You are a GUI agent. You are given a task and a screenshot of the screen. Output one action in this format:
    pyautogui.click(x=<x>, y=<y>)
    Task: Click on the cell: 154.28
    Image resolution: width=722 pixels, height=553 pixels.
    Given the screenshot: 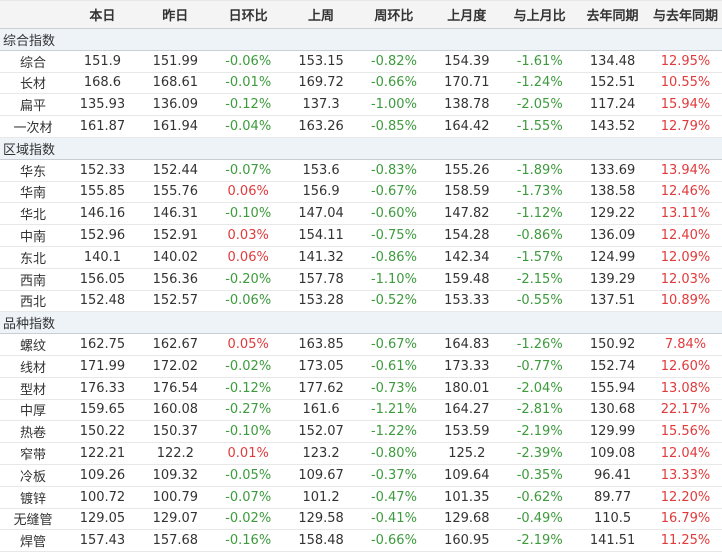 What is the action you would take?
    pyautogui.click(x=467, y=236)
    